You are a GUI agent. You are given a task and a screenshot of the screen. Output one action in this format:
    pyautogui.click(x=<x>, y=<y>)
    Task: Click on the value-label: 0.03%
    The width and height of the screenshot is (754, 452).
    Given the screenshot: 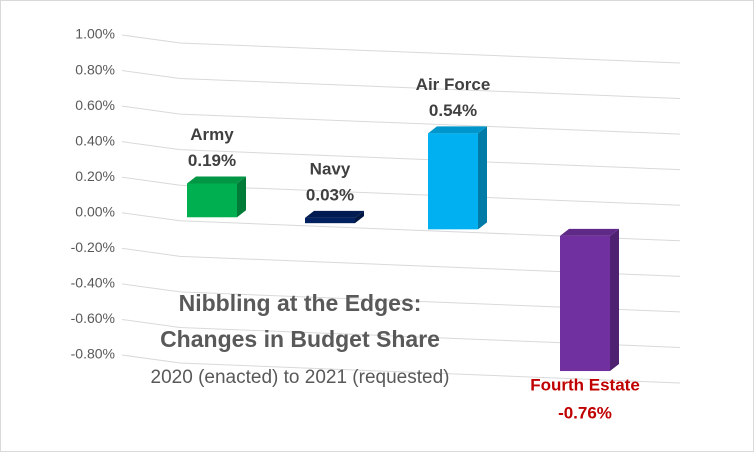 What is the action you would take?
    pyautogui.click(x=330, y=194)
    